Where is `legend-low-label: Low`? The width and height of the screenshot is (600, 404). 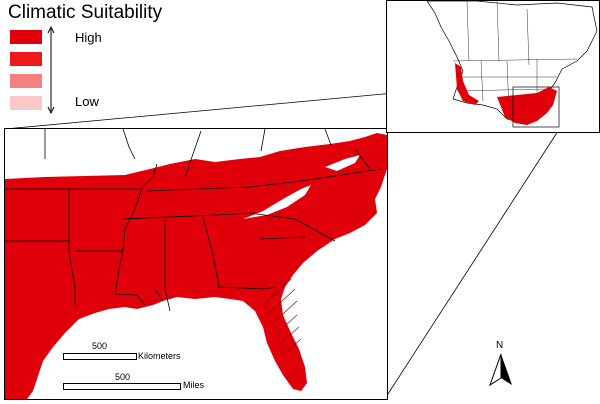 legend-low-label: Low is located at coordinates (87, 101).